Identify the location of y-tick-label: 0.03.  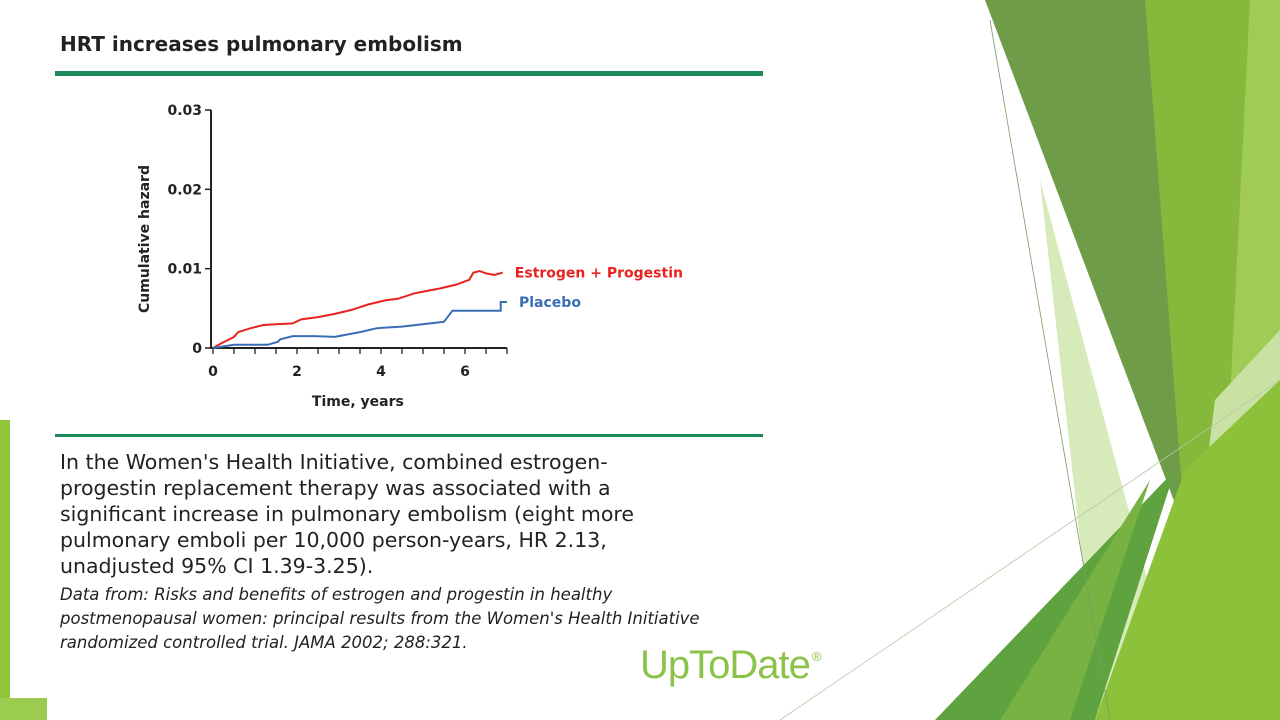
(184, 111).